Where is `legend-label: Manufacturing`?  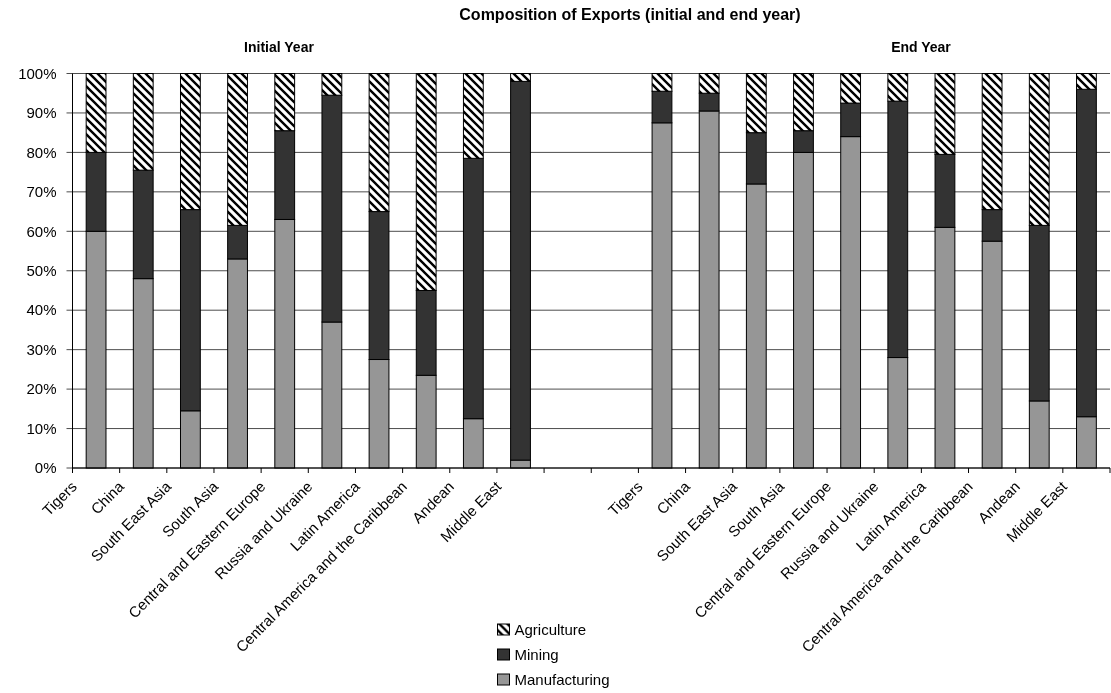 legend-label: Manufacturing is located at coordinates (562, 680).